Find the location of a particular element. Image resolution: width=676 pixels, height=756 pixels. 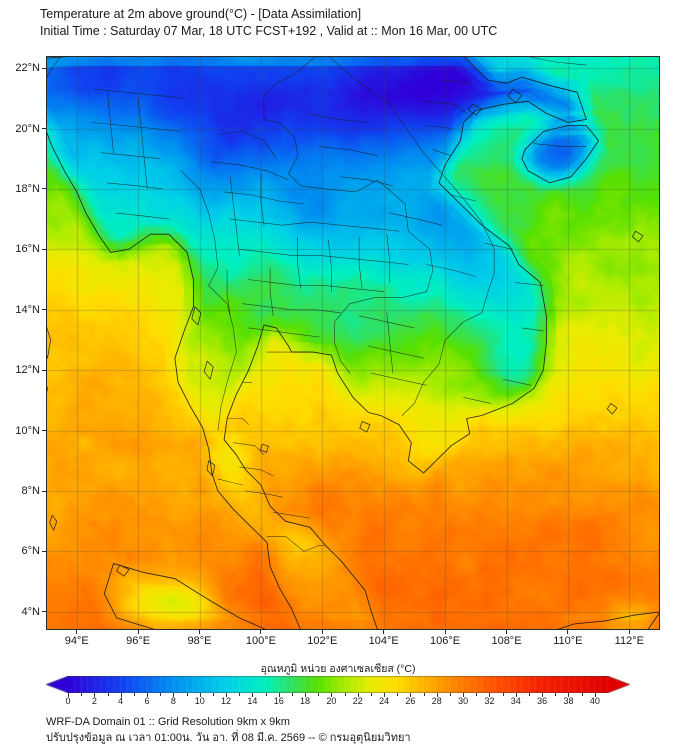

y-axis-tick-label: 22°N is located at coordinates (27, 68).